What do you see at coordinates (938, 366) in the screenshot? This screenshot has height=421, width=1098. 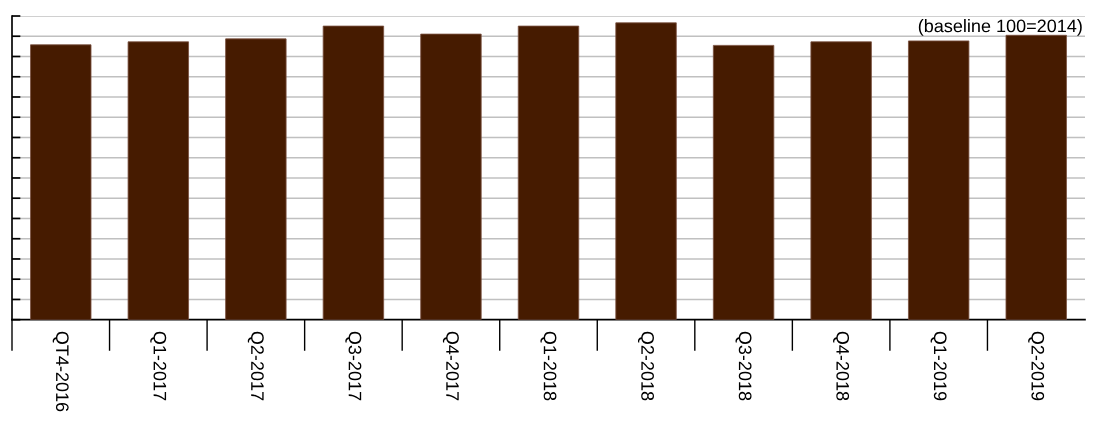 I see `x-tick-label: Q1-2019` at bounding box center [938, 366].